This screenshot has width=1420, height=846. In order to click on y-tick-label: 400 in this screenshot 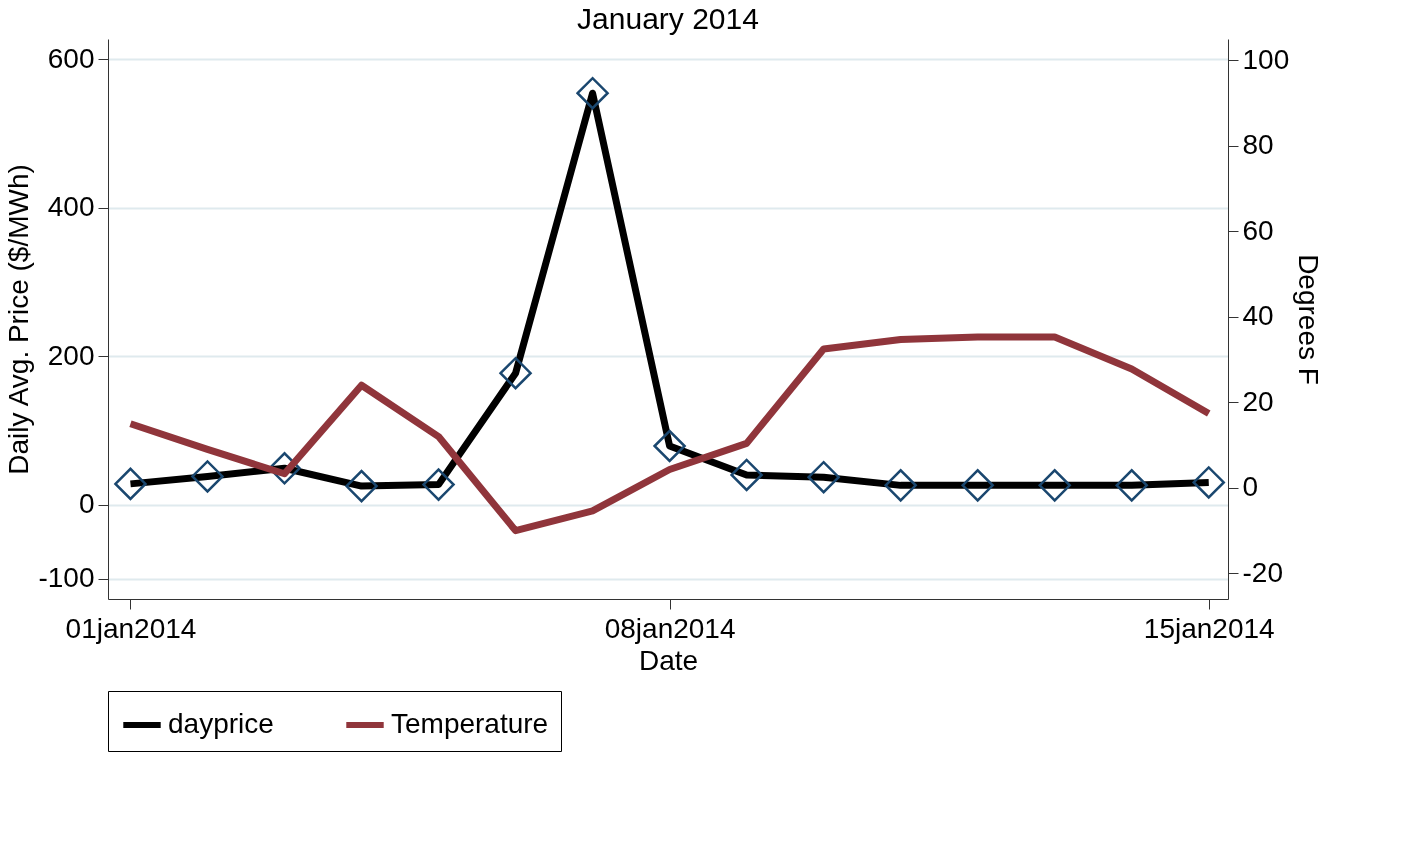, I will do `click(71, 207)`.